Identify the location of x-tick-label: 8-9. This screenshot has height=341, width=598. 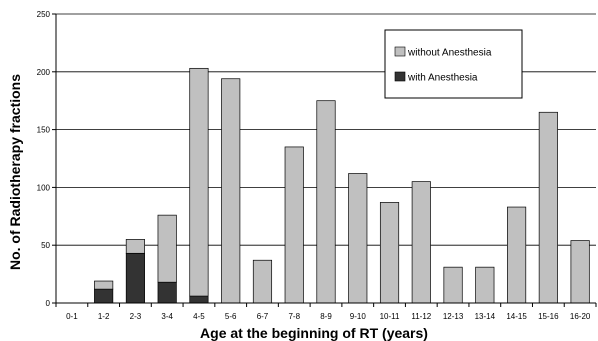
(326, 316).